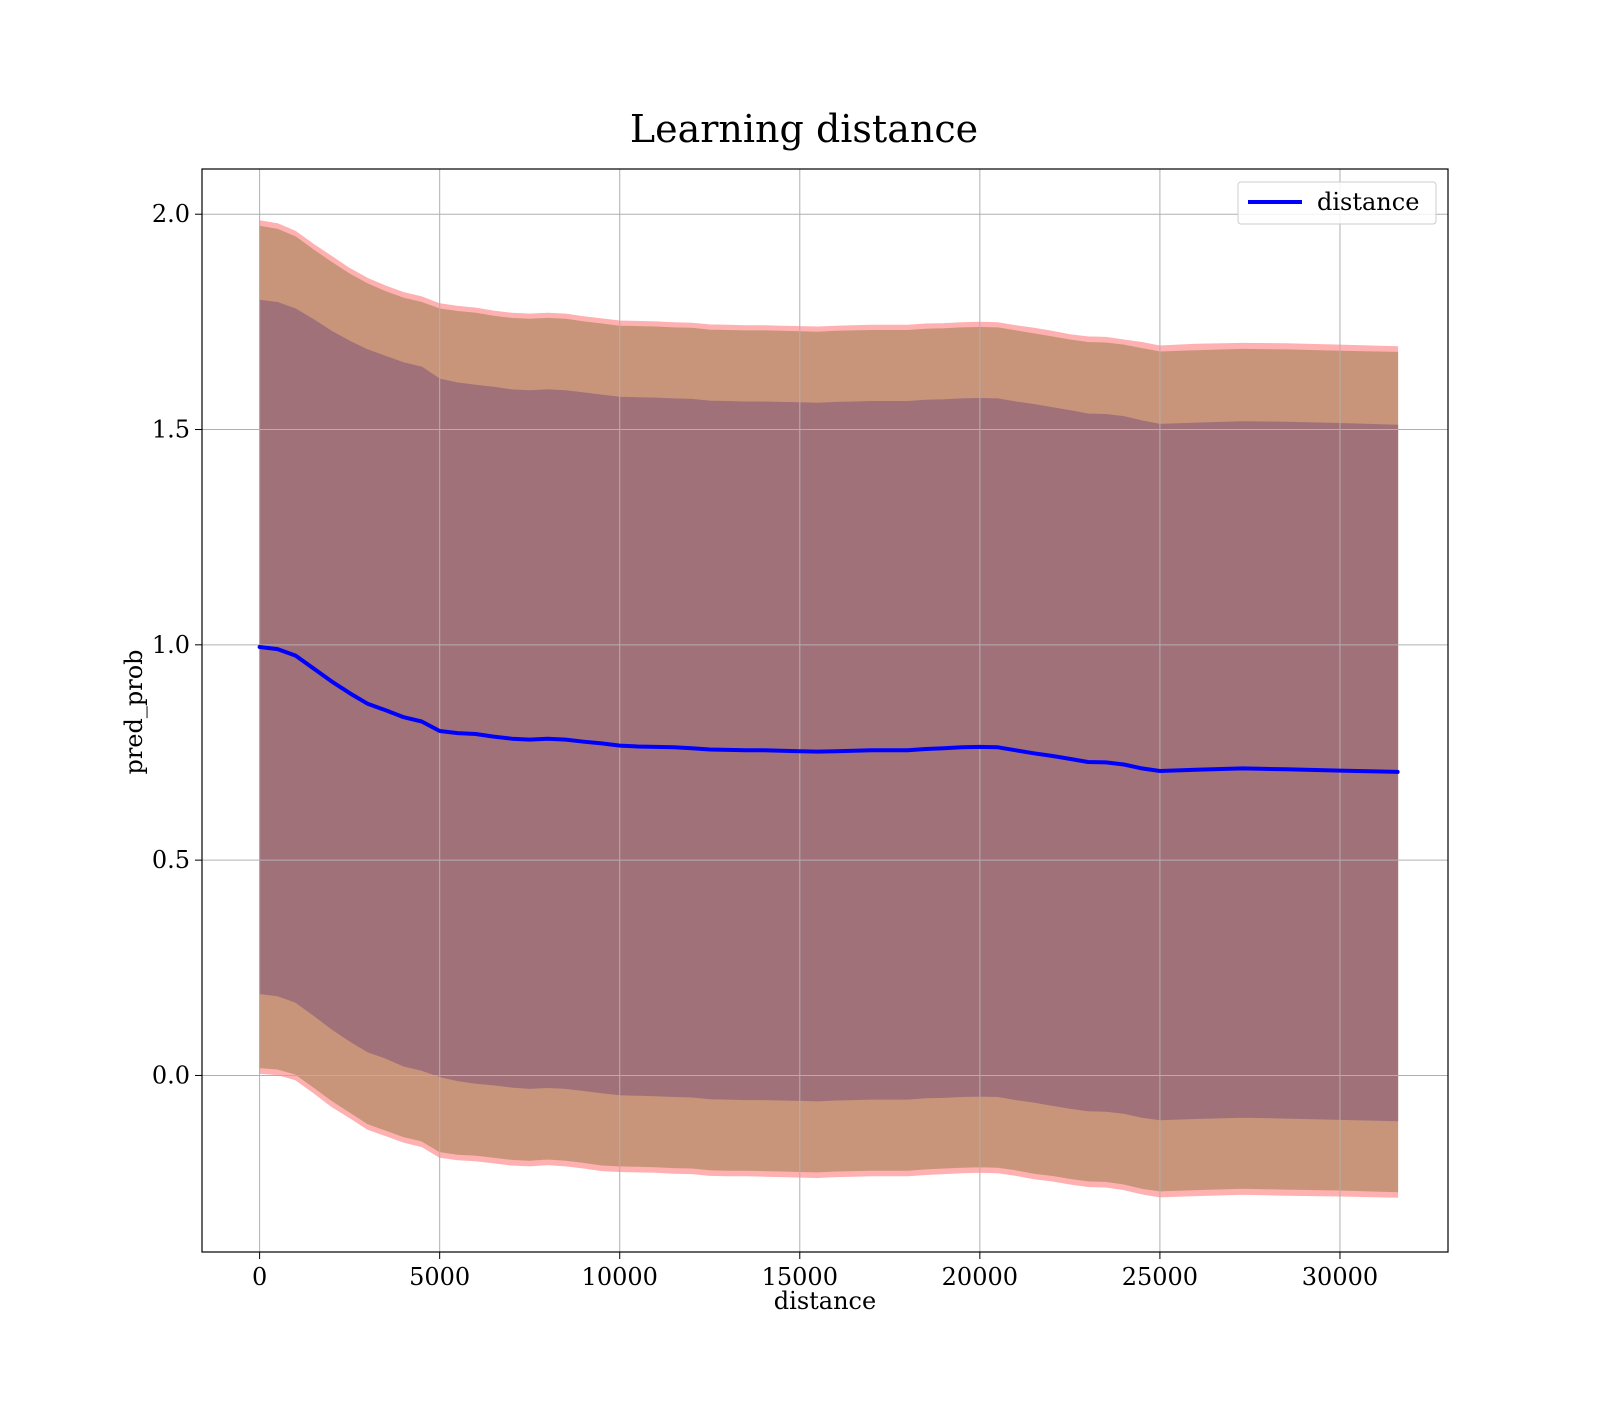  Describe the element at coordinates (171, 214) in the screenshot. I see `y-tick-label: 2.0` at that location.